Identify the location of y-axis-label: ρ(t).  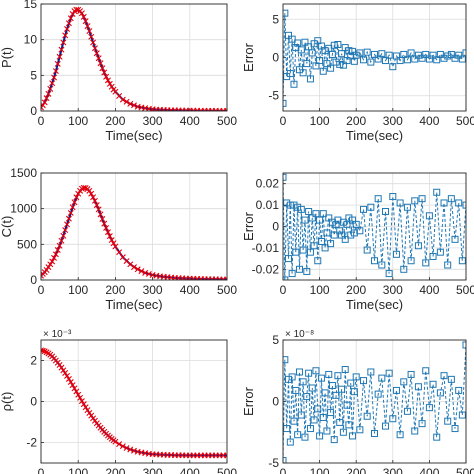
(7, 402).